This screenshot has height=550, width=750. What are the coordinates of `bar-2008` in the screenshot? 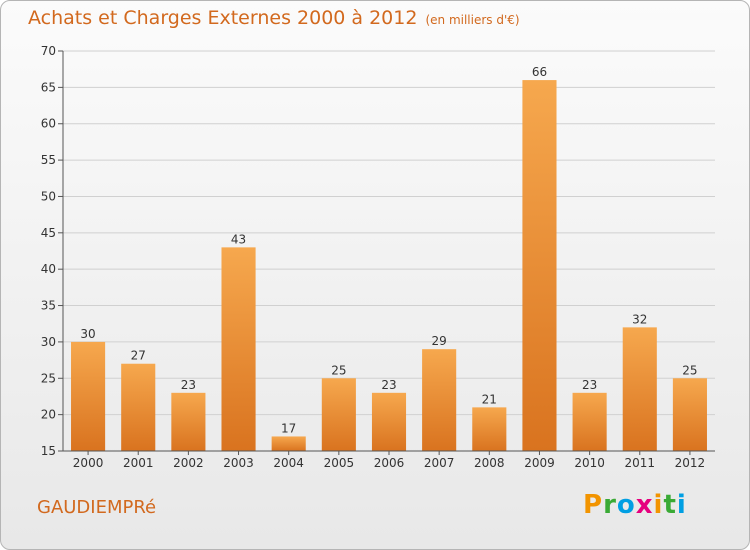 It's located at (489, 429).